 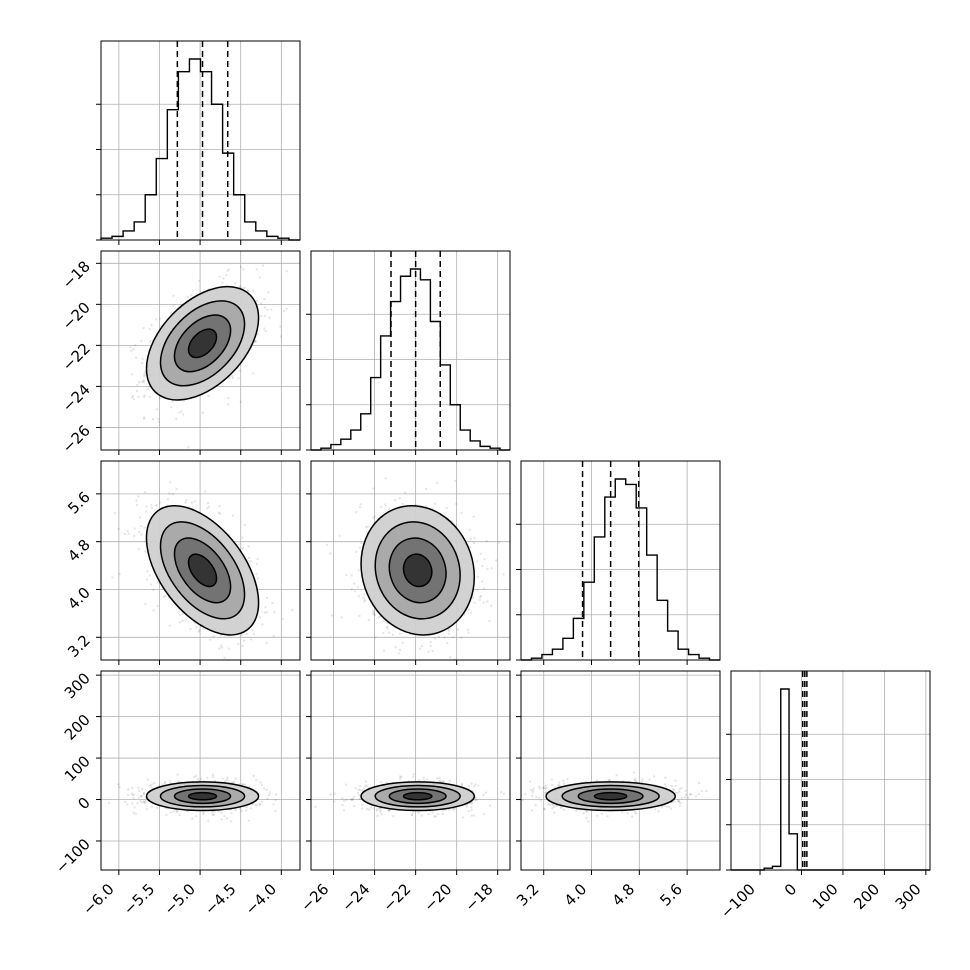 I want to click on panel-frame, so click(x=200, y=140).